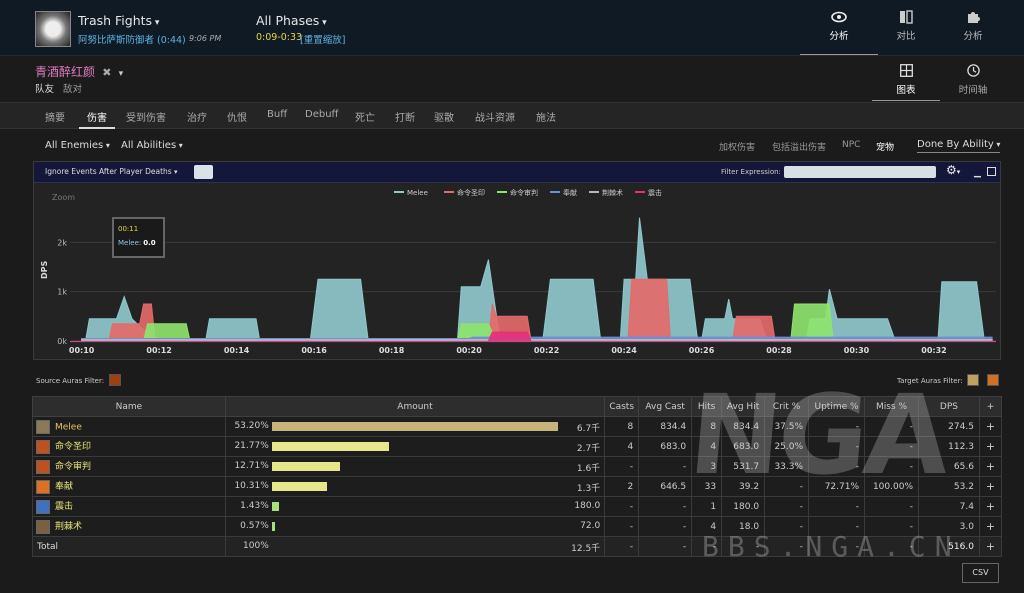  What do you see at coordinates (495, 118) in the screenshot?
I see `tab-10: 战斗资源` at bounding box center [495, 118].